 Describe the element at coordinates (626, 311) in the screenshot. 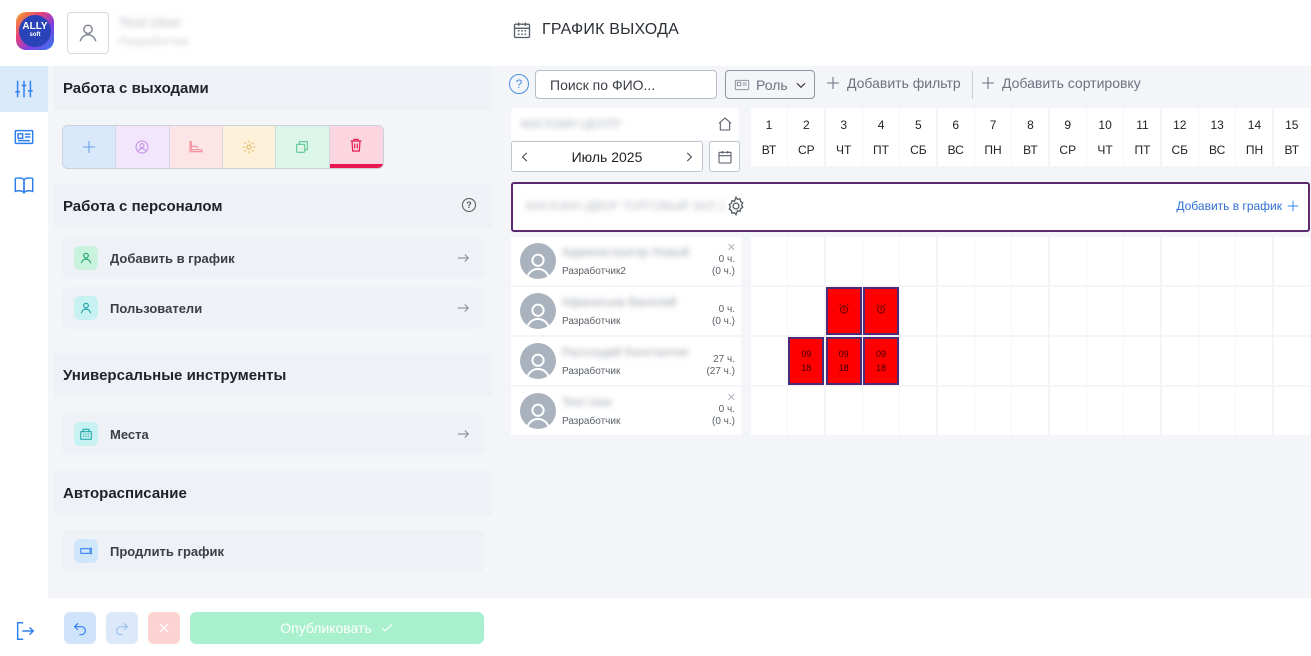

I see `employee-card: Афанасьев Василий Разработчик 0 ч. (0 ч.)` at that location.